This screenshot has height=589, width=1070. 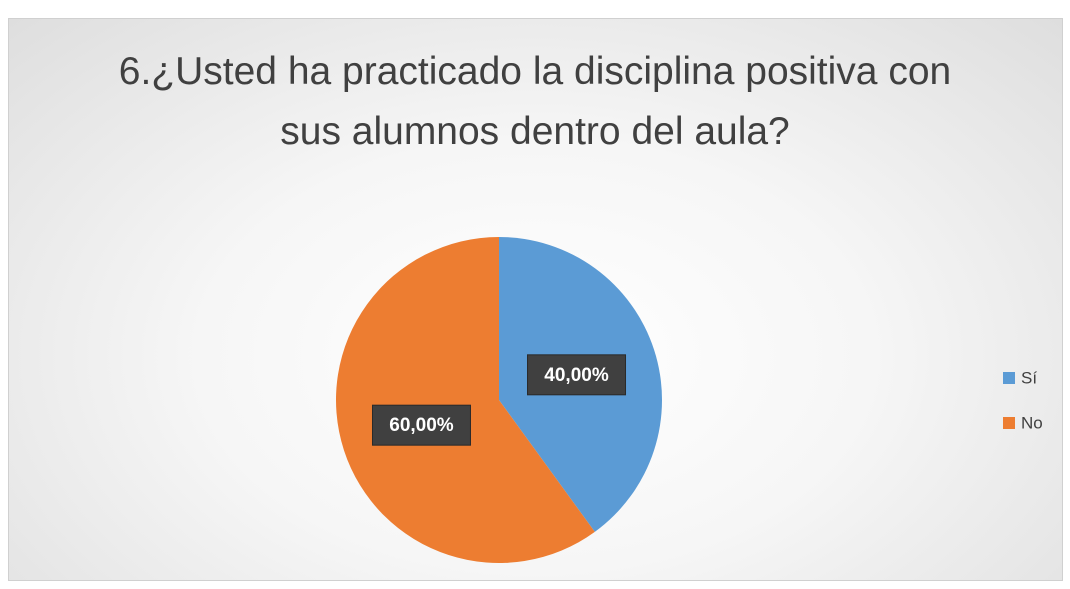 What do you see at coordinates (465, 400) in the screenshot?
I see `pie-slice` at bounding box center [465, 400].